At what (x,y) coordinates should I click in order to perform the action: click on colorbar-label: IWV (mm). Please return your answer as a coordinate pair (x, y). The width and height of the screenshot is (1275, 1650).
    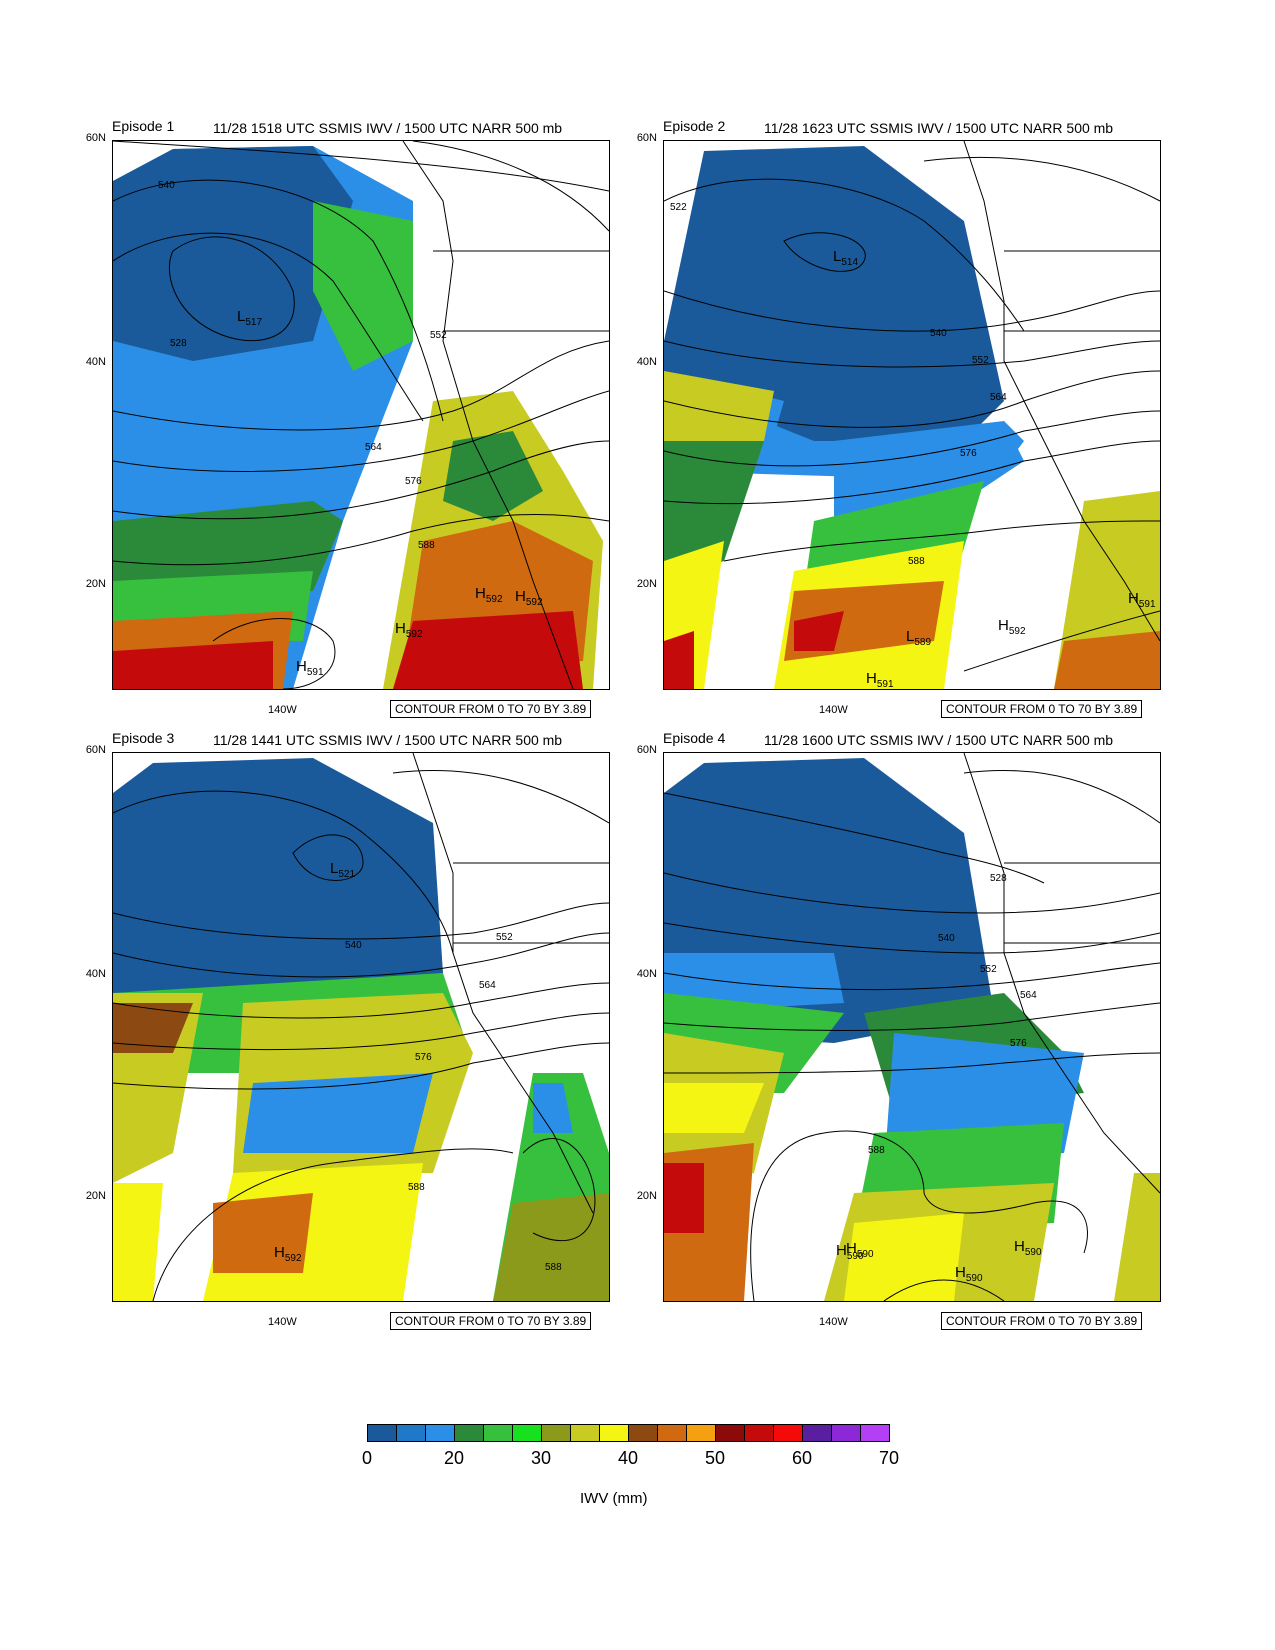
    Looking at the image, I should click on (614, 1498).